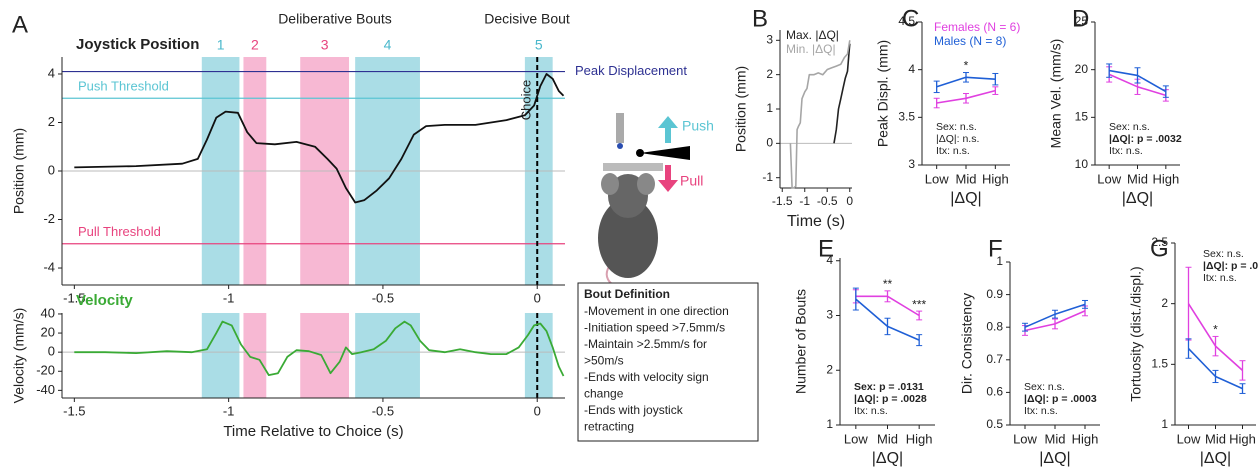 The image size is (1258, 467). I want to click on legend-entry: Min. |ΔQ|, so click(811, 49).